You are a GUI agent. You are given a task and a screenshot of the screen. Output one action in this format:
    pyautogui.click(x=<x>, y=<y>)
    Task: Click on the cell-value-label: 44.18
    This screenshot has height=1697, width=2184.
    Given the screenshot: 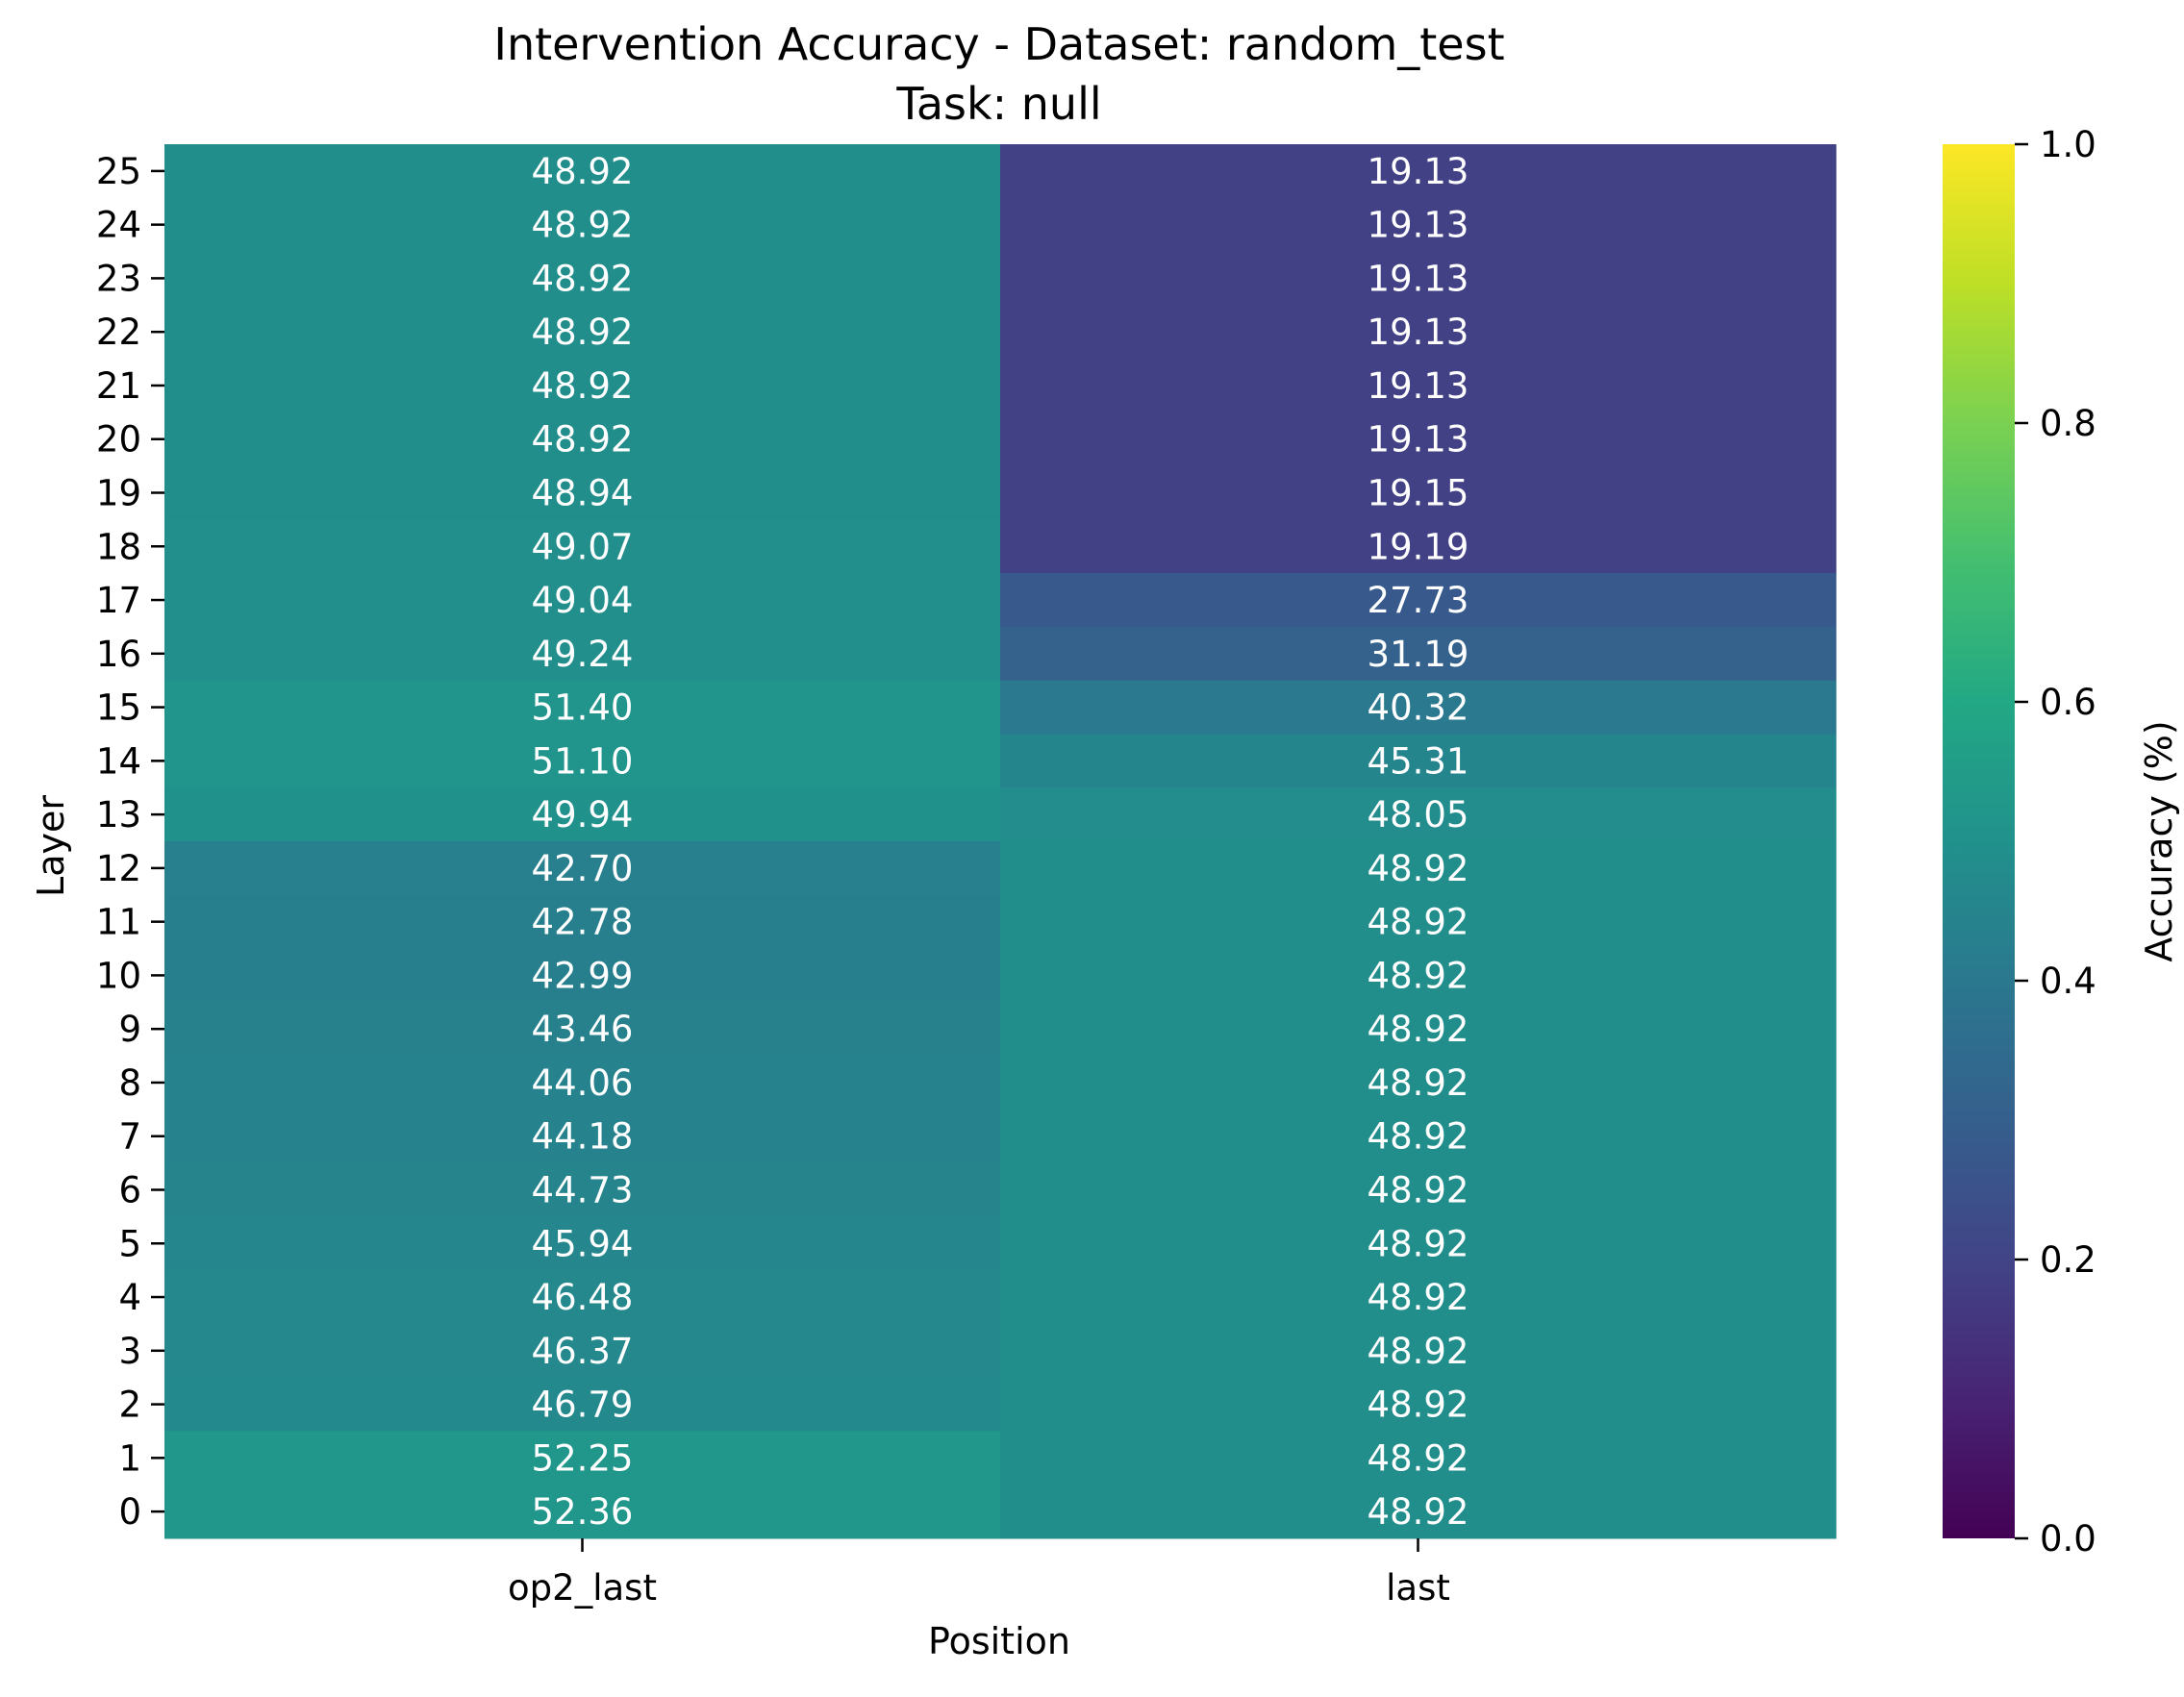 What is the action you would take?
    pyautogui.click(x=583, y=1137)
    